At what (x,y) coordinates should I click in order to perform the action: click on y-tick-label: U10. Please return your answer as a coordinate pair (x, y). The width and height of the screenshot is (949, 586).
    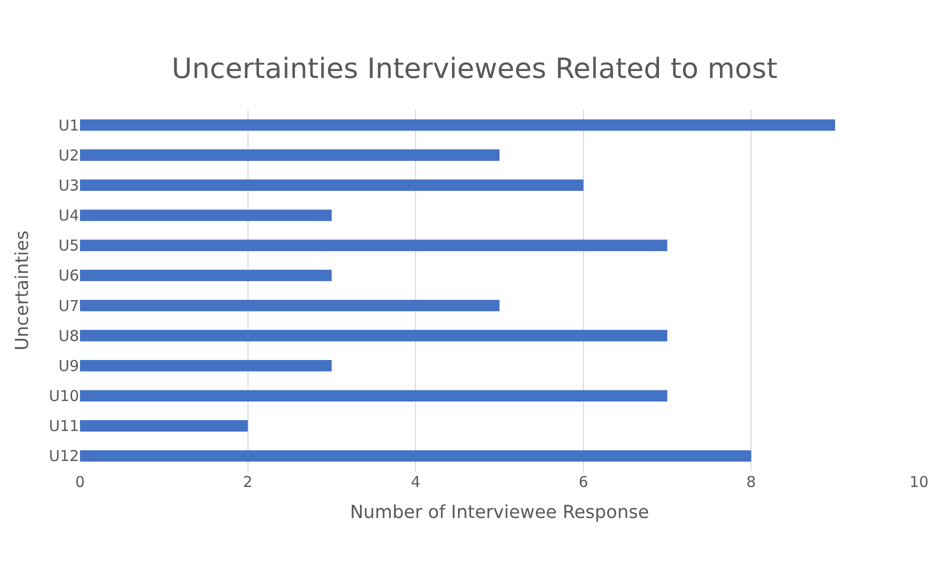
    Looking at the image, I should click on (63, 396).